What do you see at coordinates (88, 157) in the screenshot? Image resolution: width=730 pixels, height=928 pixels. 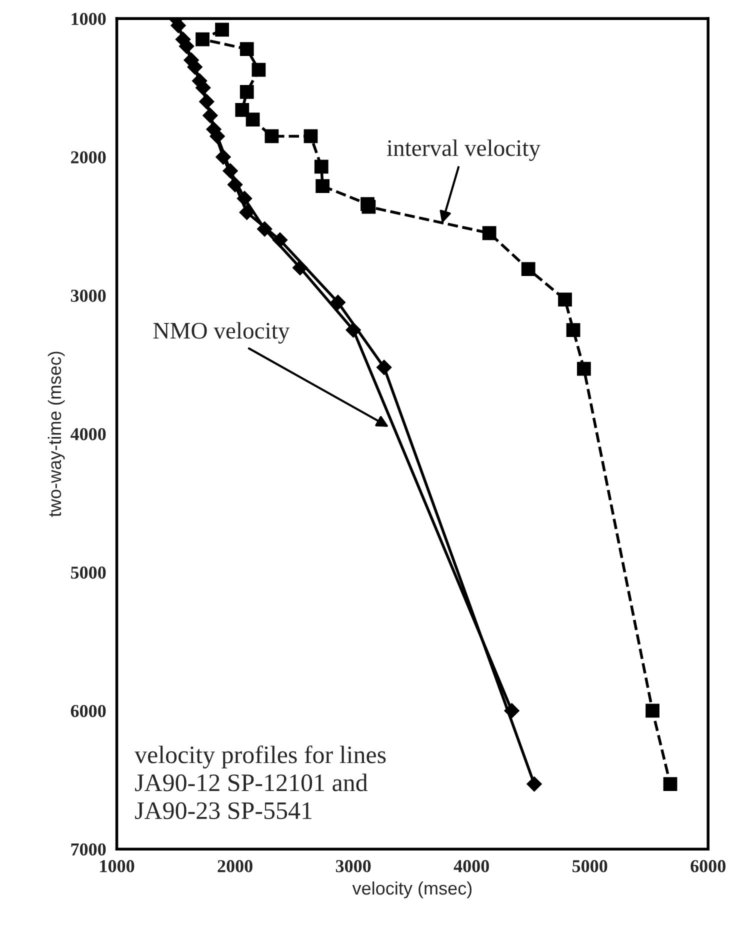 I see `y-tick-label: 2000` at bounding box center [88, 157].